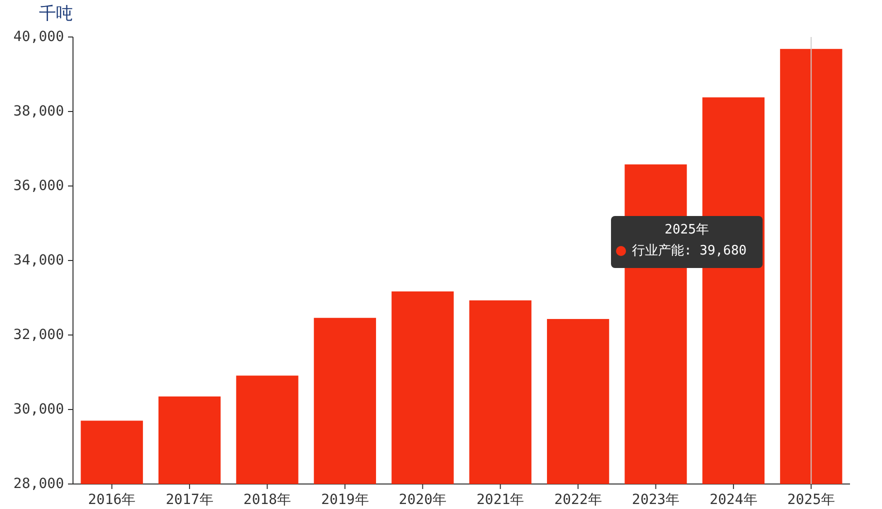 The image size is (882, 509). I want to click on xtick: 2023年, so click(656, 500).